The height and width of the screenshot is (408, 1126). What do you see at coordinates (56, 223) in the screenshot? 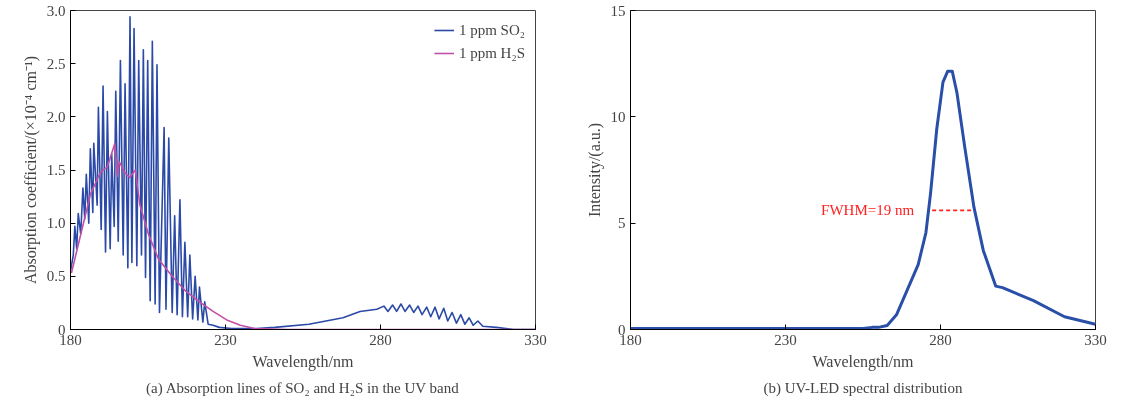
I see `y-tick-label: 1.0` at bounding box center [56, 223].